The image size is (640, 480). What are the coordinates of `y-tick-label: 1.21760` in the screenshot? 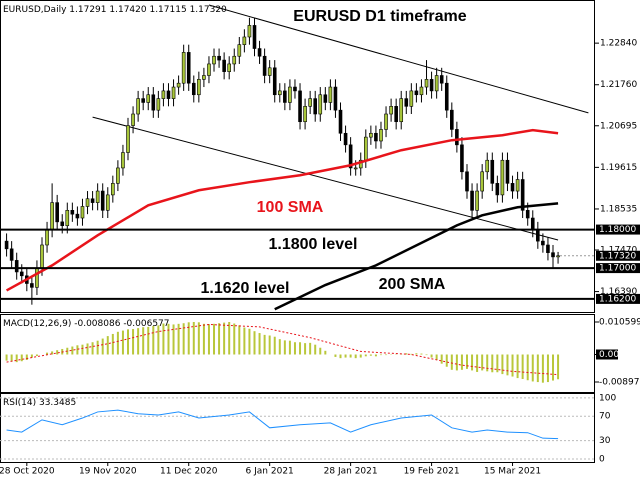 It's located at (618, 85).